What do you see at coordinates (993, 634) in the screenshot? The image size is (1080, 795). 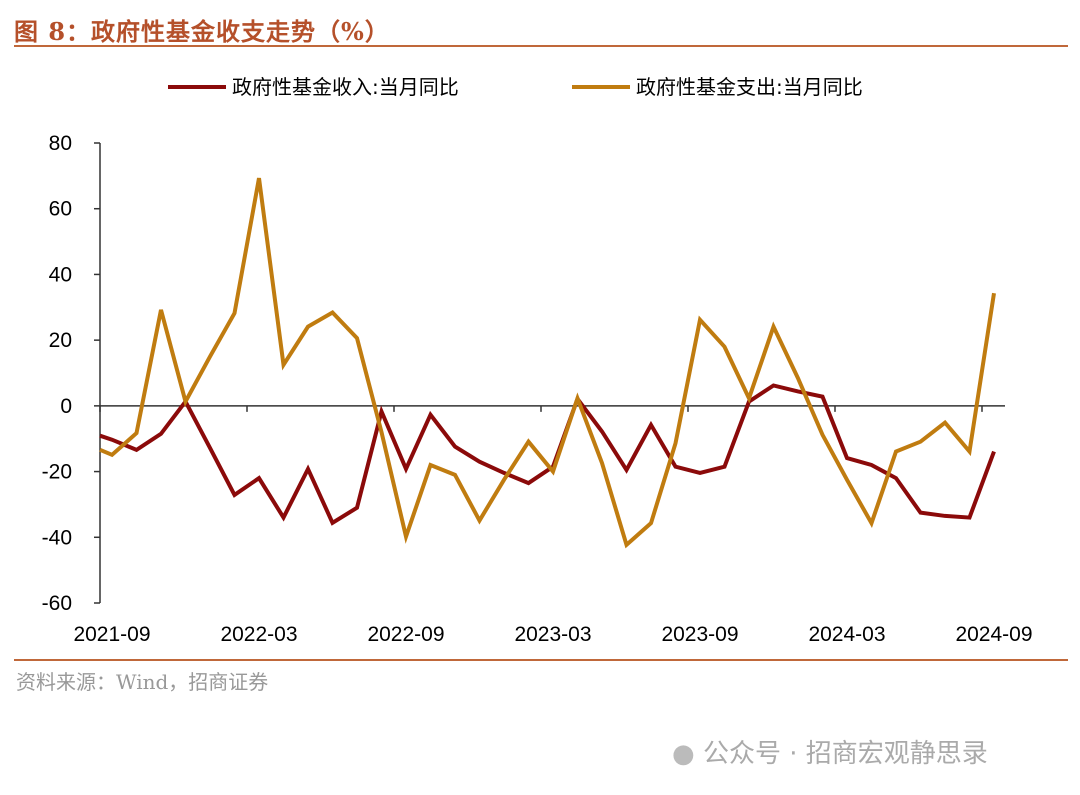 I see `x-tick-label: 2024-09` at bounding box center [993, 634].